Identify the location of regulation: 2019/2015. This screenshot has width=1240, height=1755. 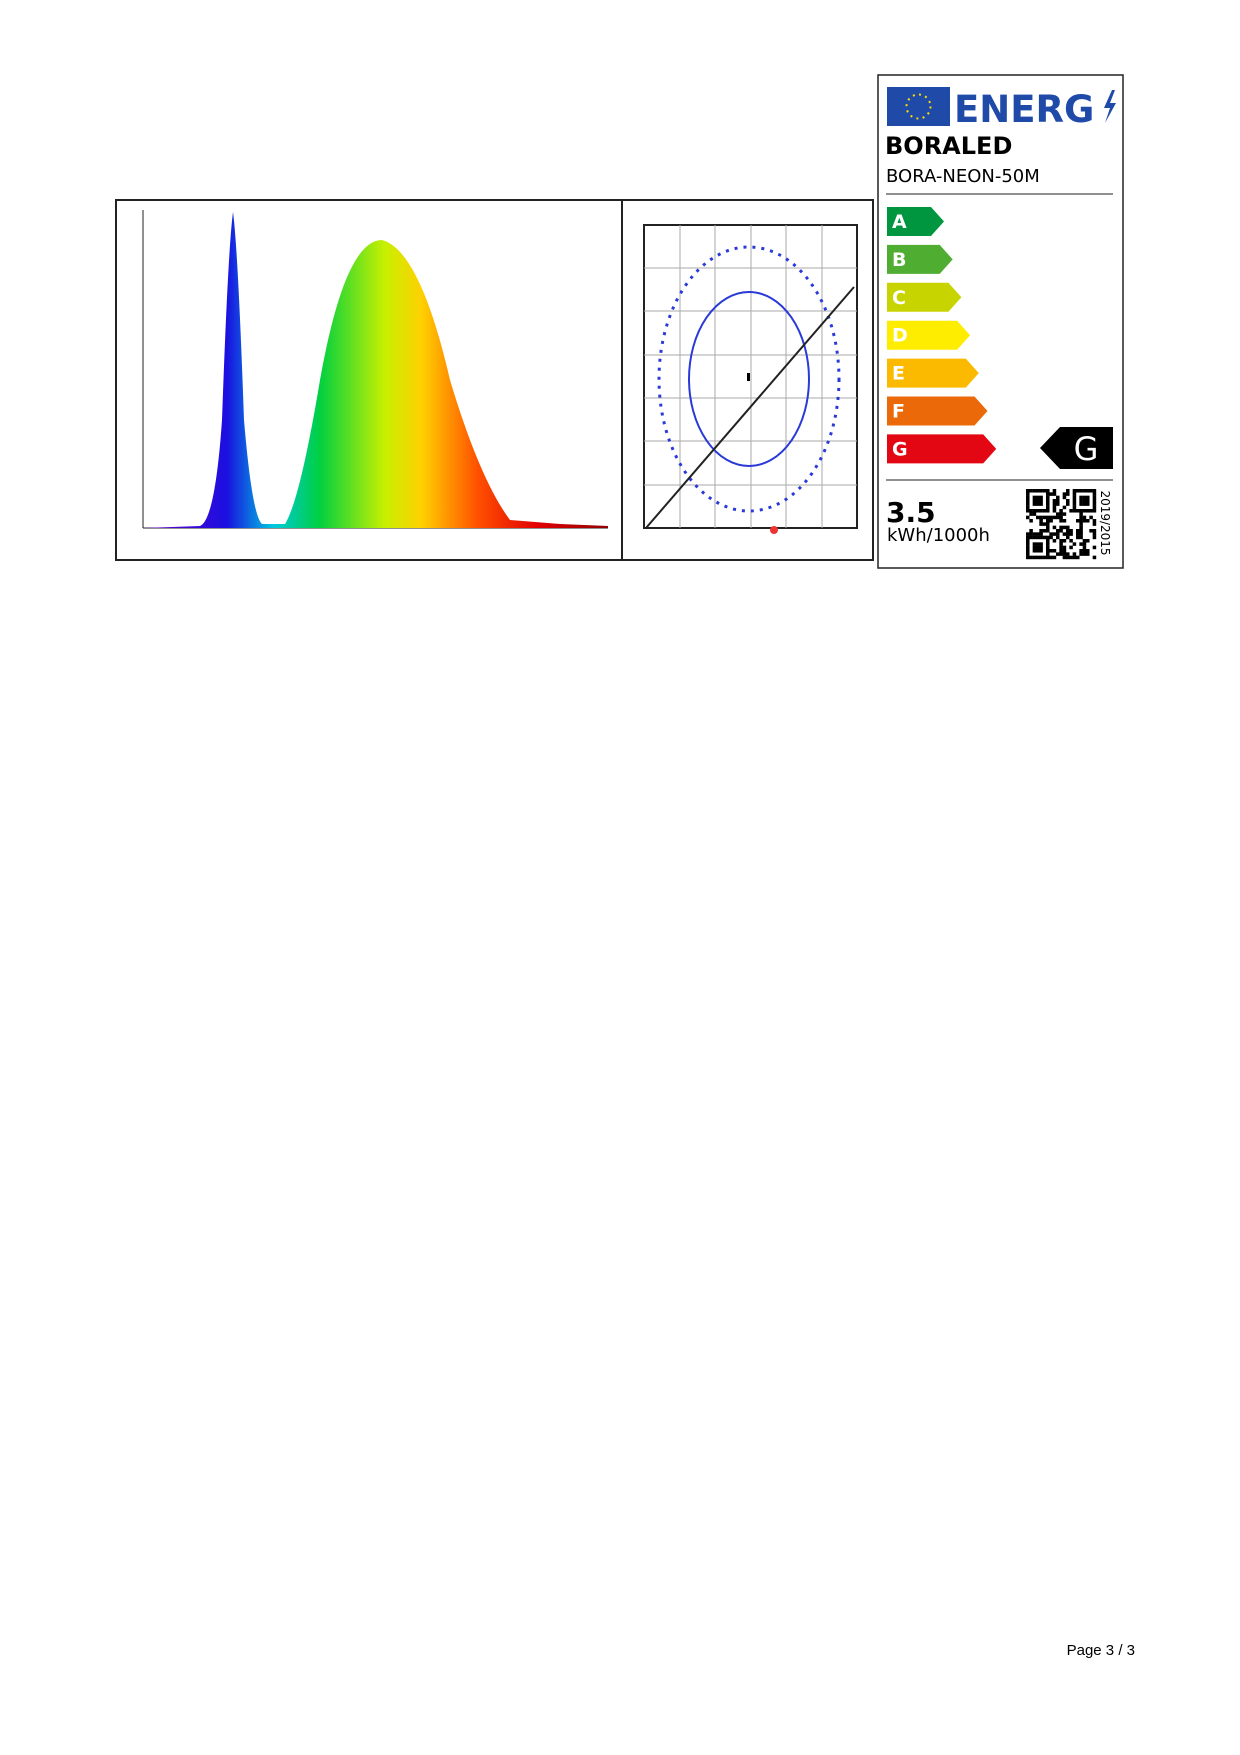
(1105, 522).